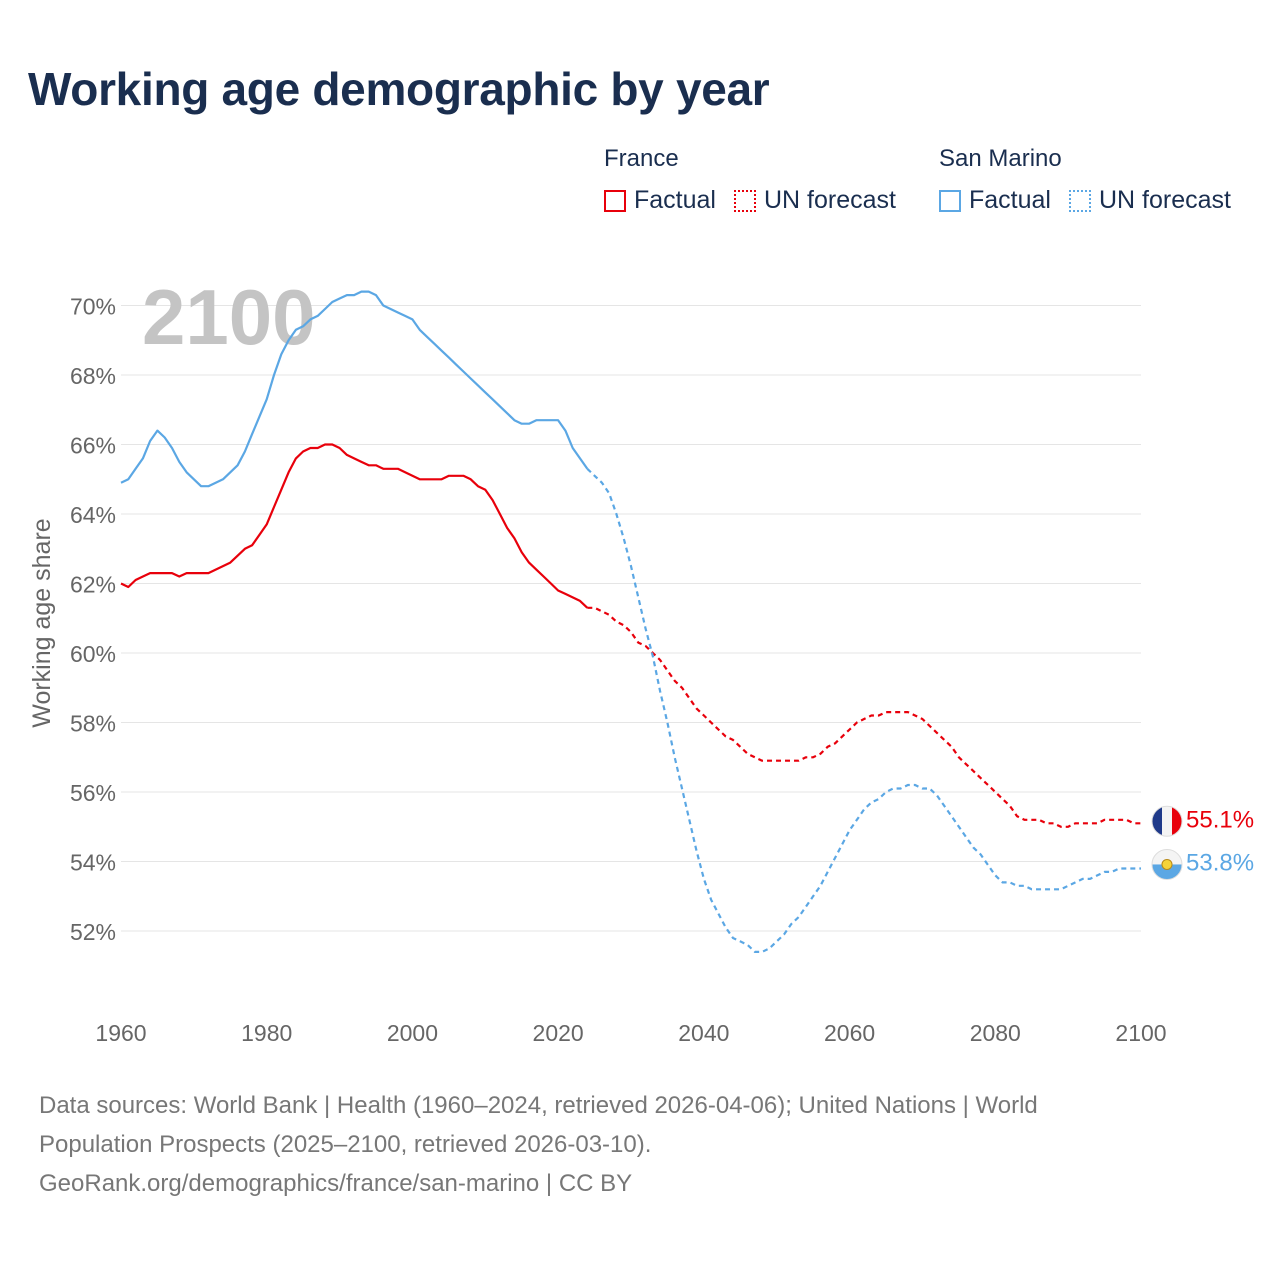 This screenshot has height=1280, width=1280. What do you see at coordinates (1220, 819) in the screenshot?
I see `end-value-label: 55.1%` at bounding box center [1220, 819].